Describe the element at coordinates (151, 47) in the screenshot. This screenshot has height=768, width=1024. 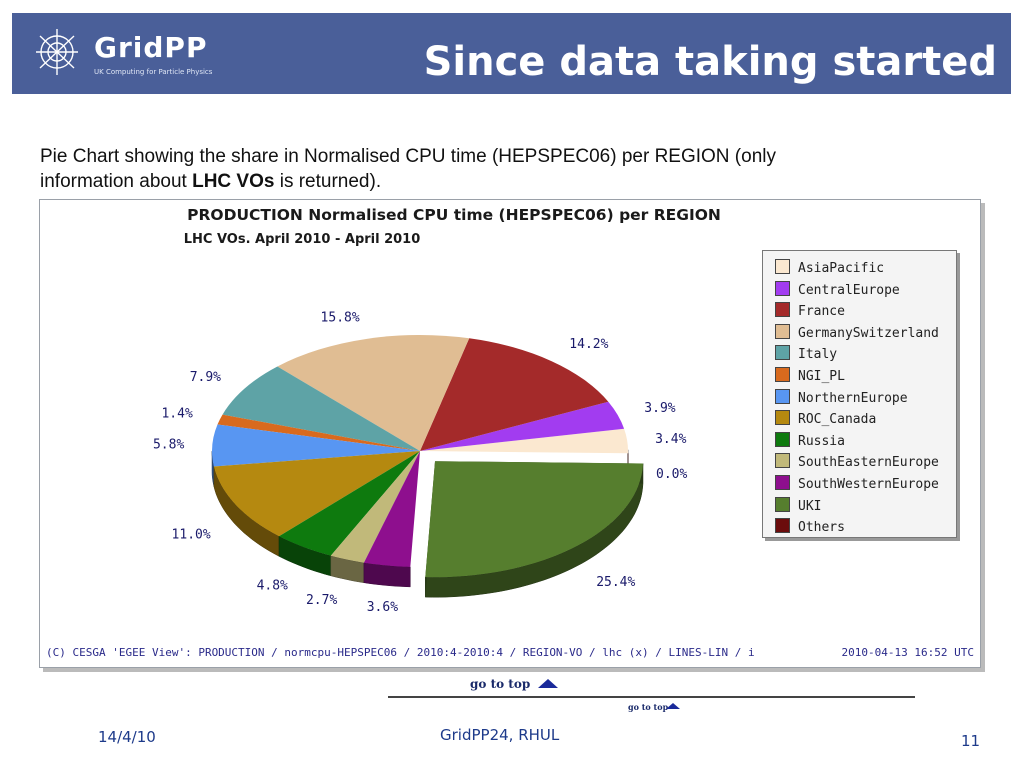
I see `logo-text: GridPP` at that location.